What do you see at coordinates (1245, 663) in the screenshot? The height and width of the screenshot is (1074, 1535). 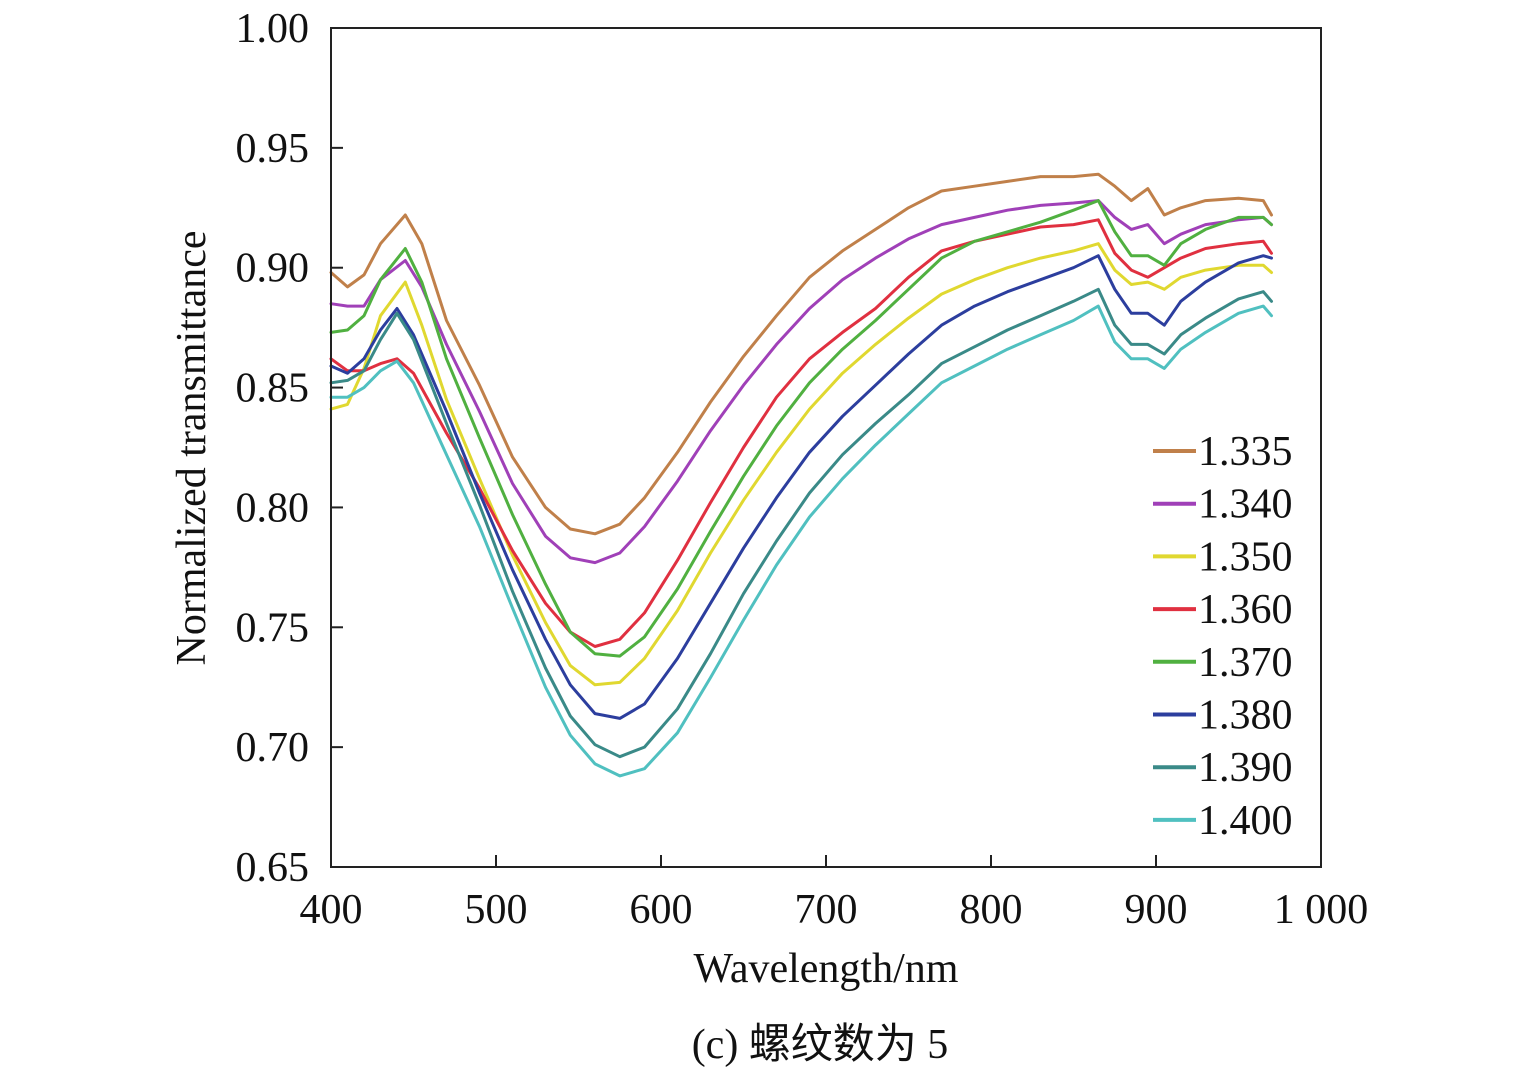 I see `legend-label: 1.370` at bounding box center [1245, 663].